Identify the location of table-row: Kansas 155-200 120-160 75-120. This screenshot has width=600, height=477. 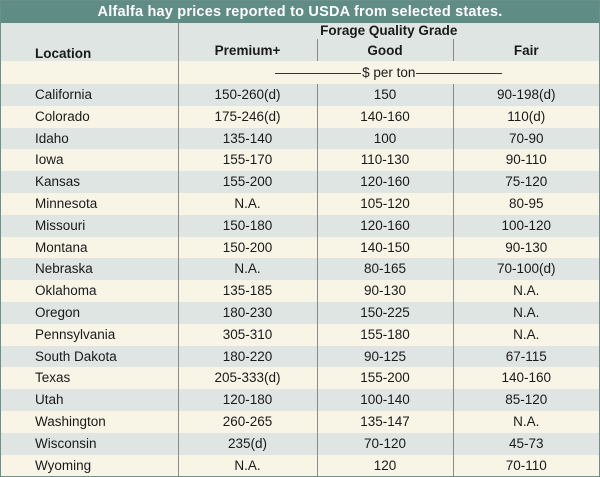
(300, 182).